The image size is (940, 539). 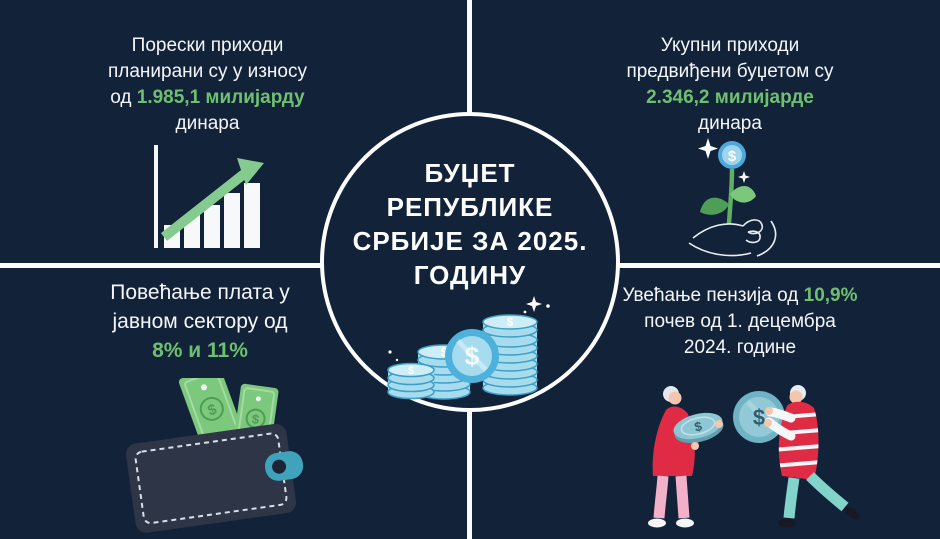 I want to click on text-line: планирани су у износу, so click(x=207, y=71).